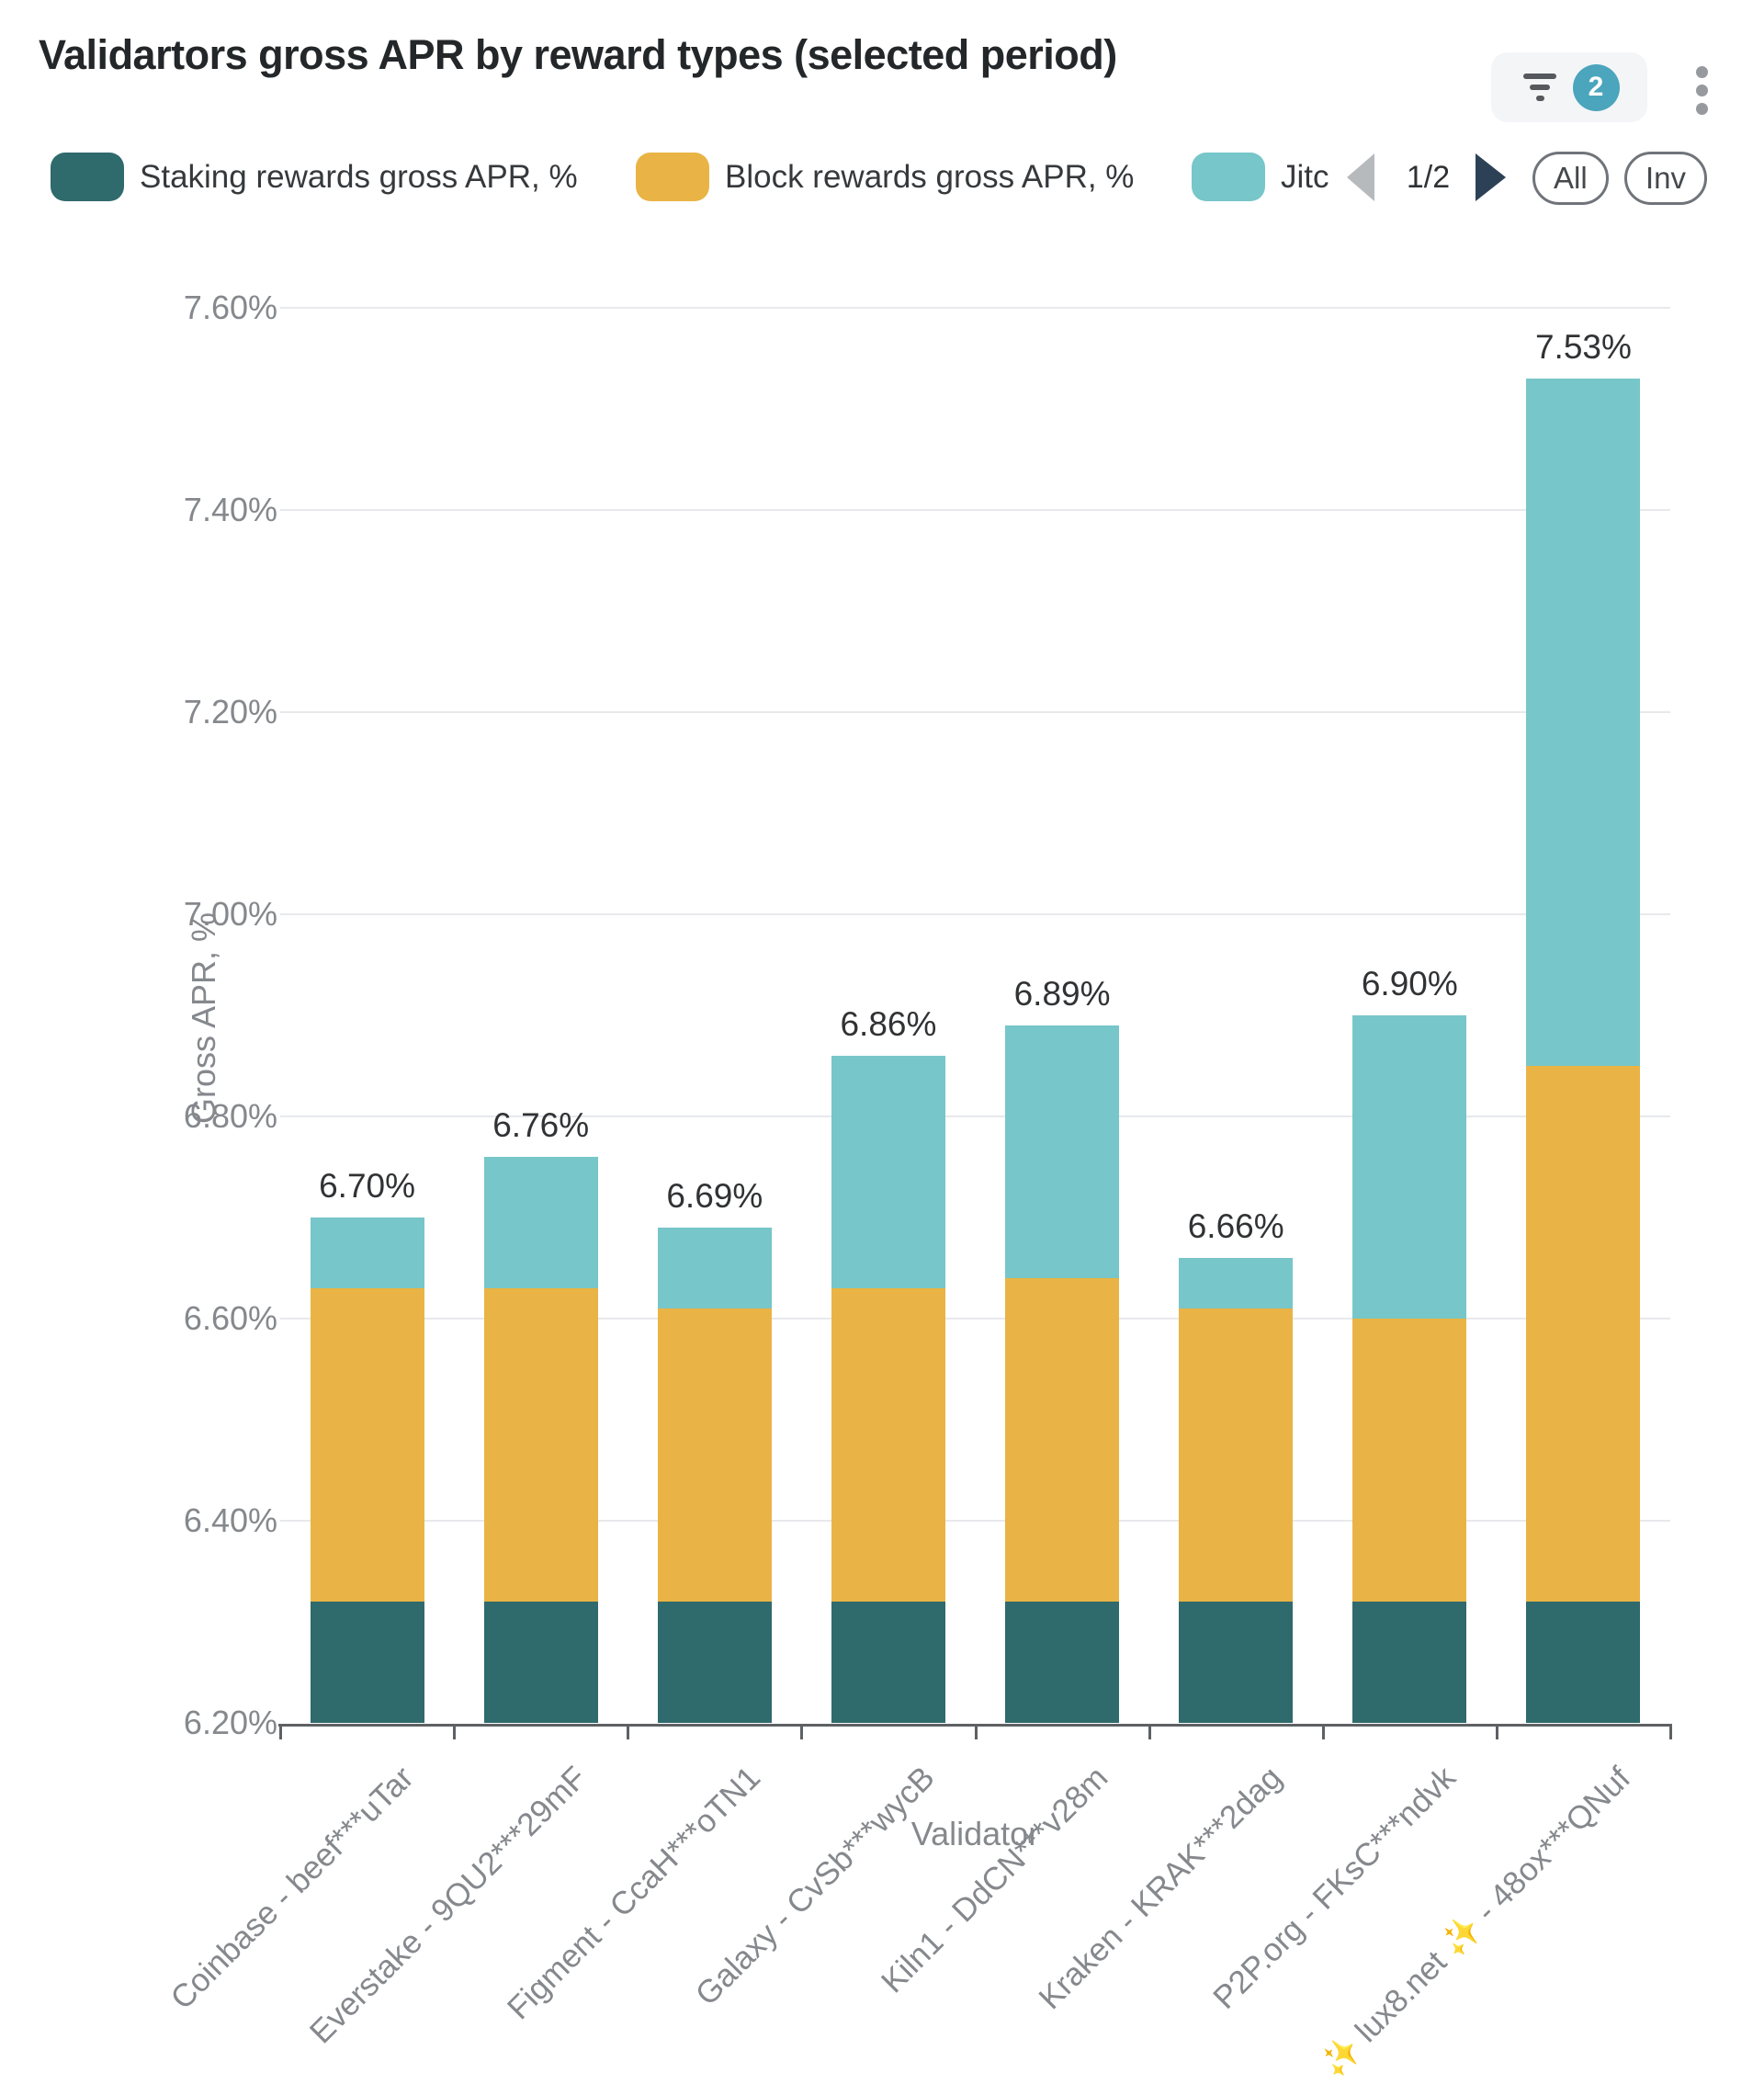 This screenshot has width=1764, height=2084. What do you see at coordinates (1491, 177) in the screenshot?
I see `legend-next-page-icon` at bounding box center [1491, 177].